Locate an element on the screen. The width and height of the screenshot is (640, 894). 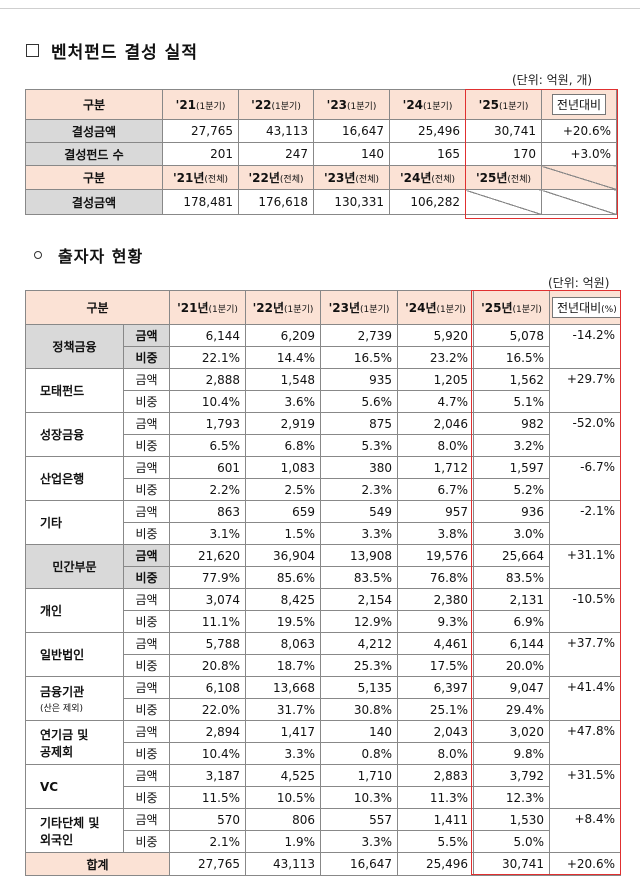
t2-total-value: 16,647 is located at coordinates (359, 864).